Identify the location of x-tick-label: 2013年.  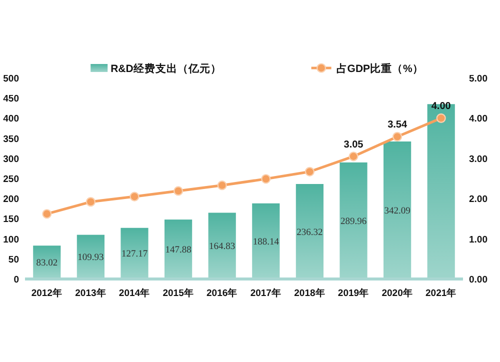
(90, 293).